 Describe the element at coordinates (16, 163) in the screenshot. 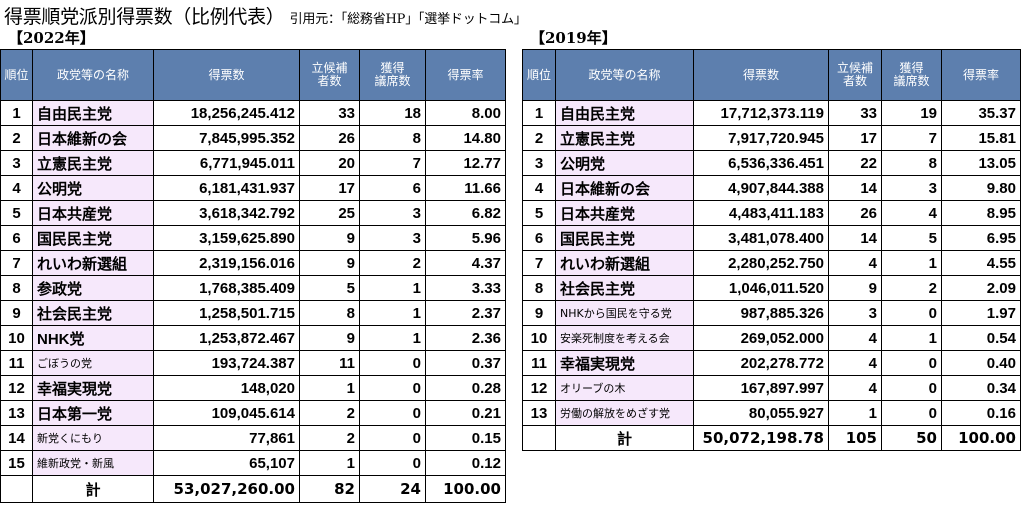

I see `rank-cell: 3` at that location.